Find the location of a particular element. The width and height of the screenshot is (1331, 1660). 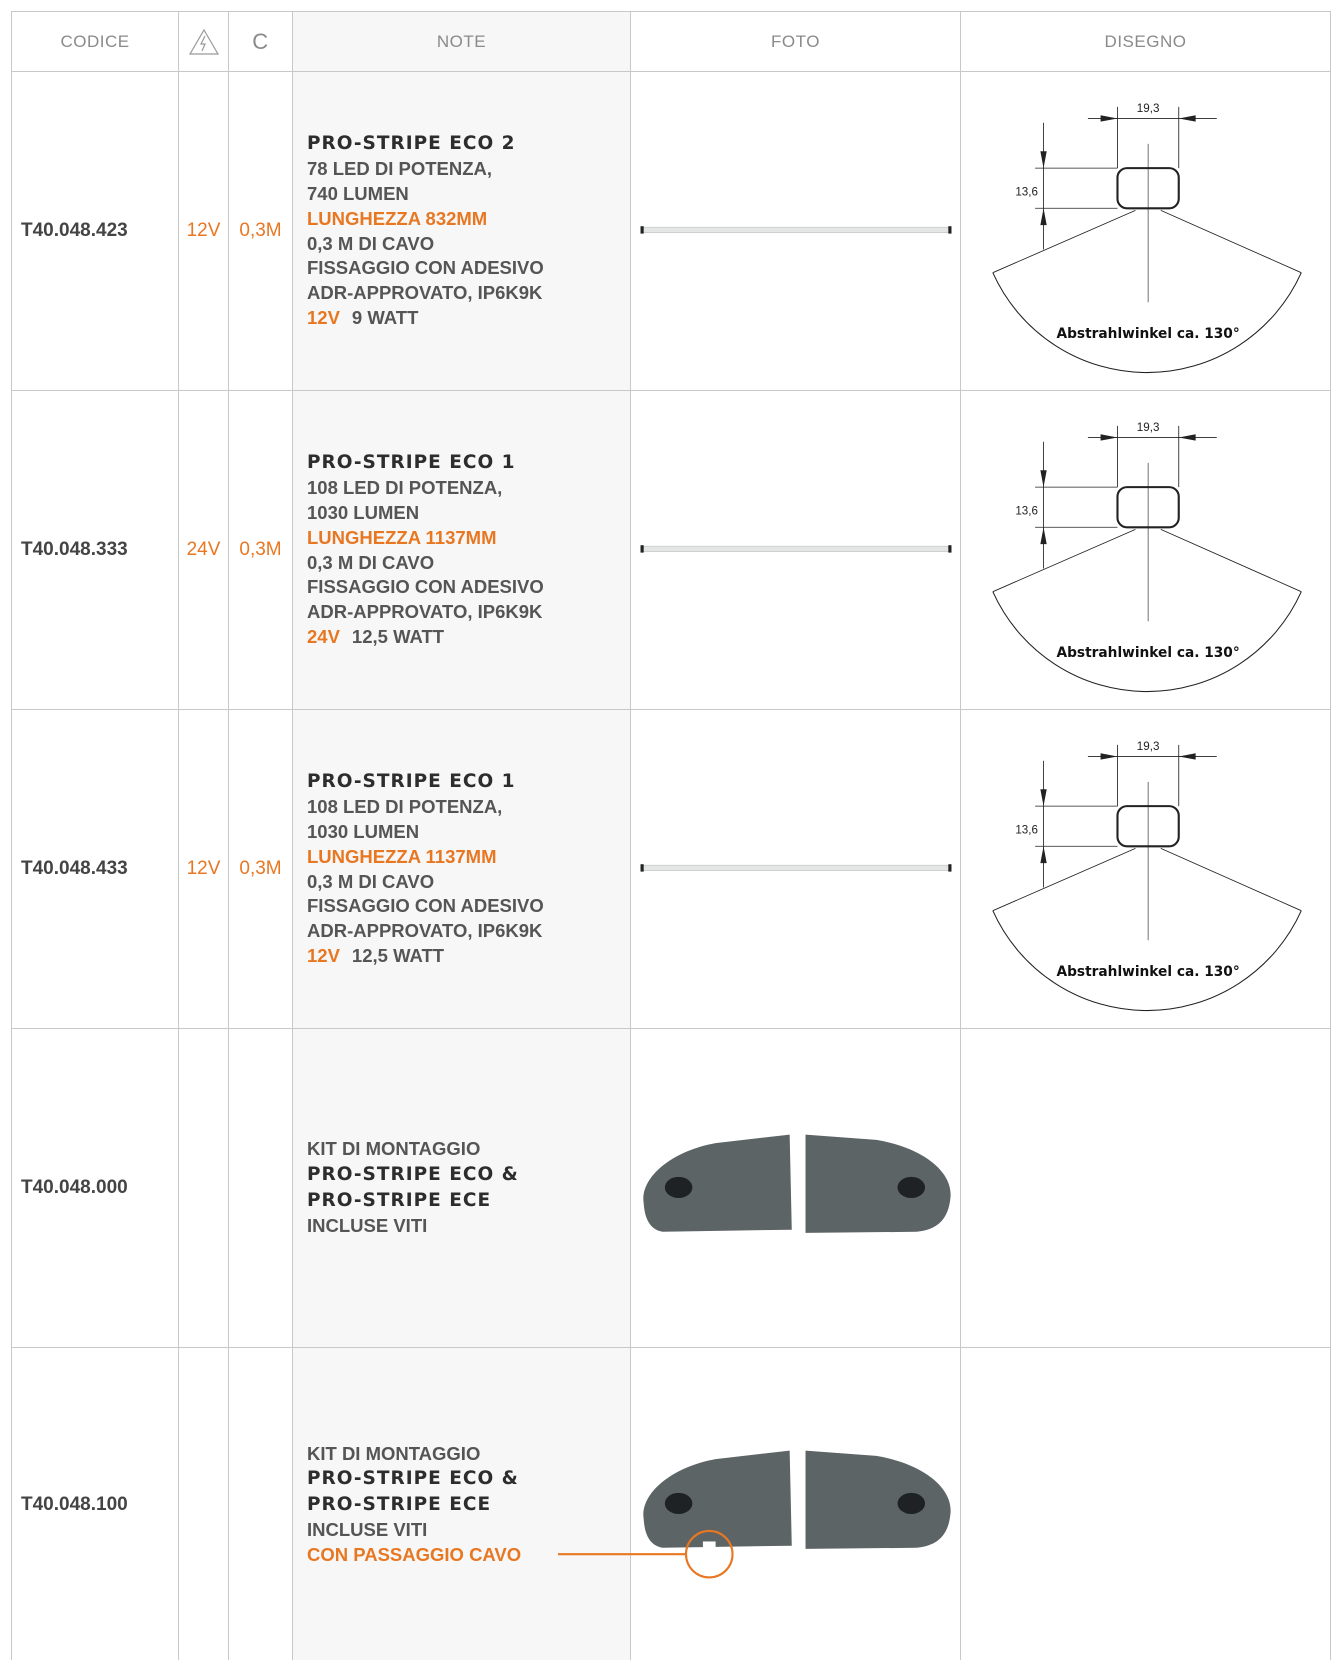

header-voltage-icon is located at coordinates (204, 41).